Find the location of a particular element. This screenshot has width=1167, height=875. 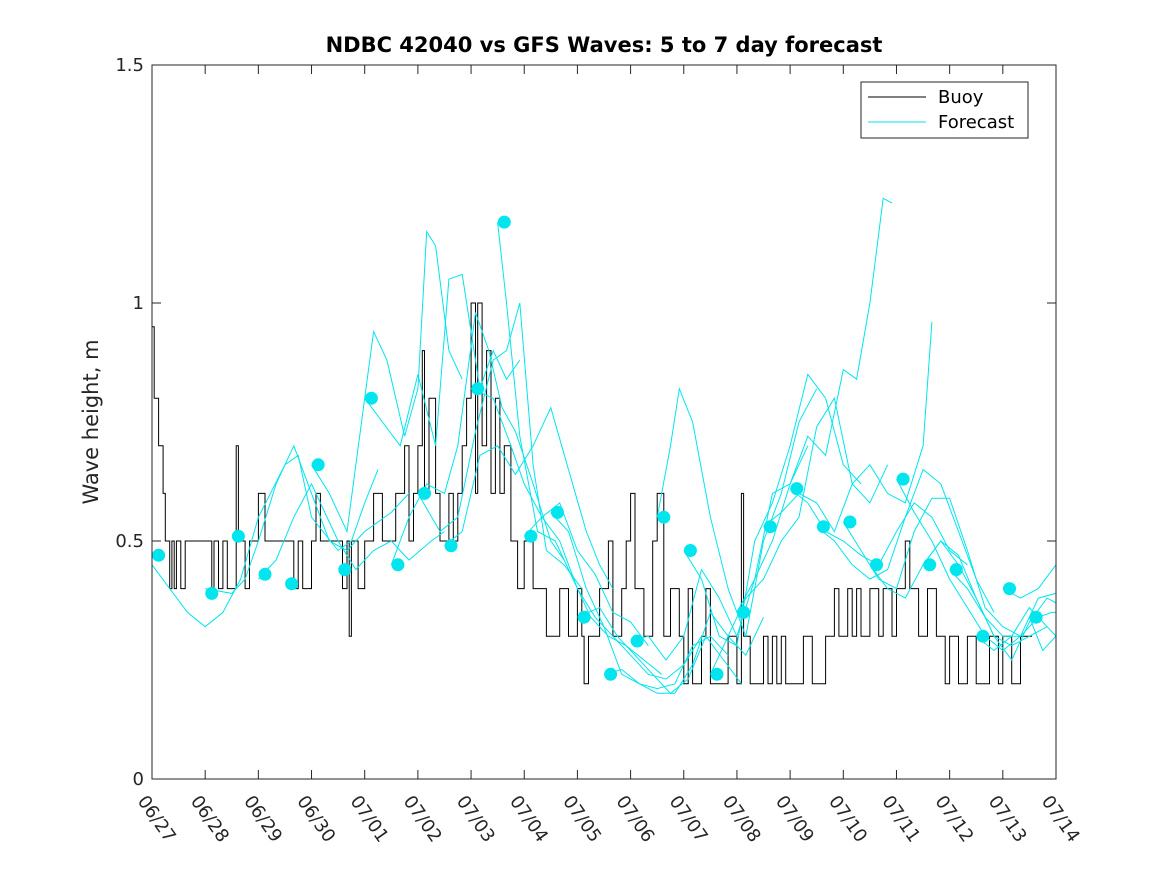

y-tick-label: 0 is located at coordinates (138, 779).